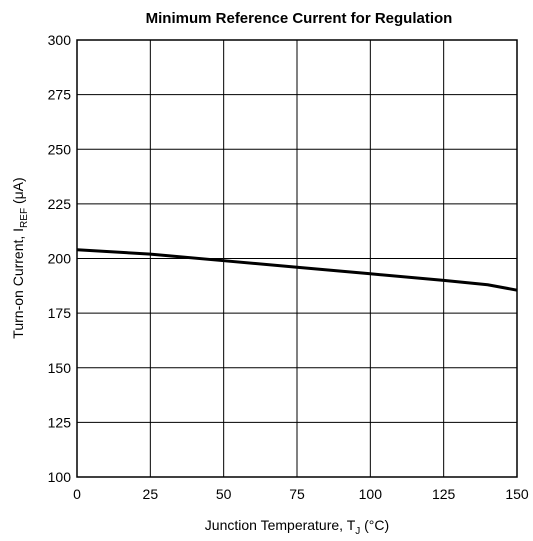 The width and height of the screenshot is (533, 541). I want to click on x-tick-label: 75, so click(297, 494).